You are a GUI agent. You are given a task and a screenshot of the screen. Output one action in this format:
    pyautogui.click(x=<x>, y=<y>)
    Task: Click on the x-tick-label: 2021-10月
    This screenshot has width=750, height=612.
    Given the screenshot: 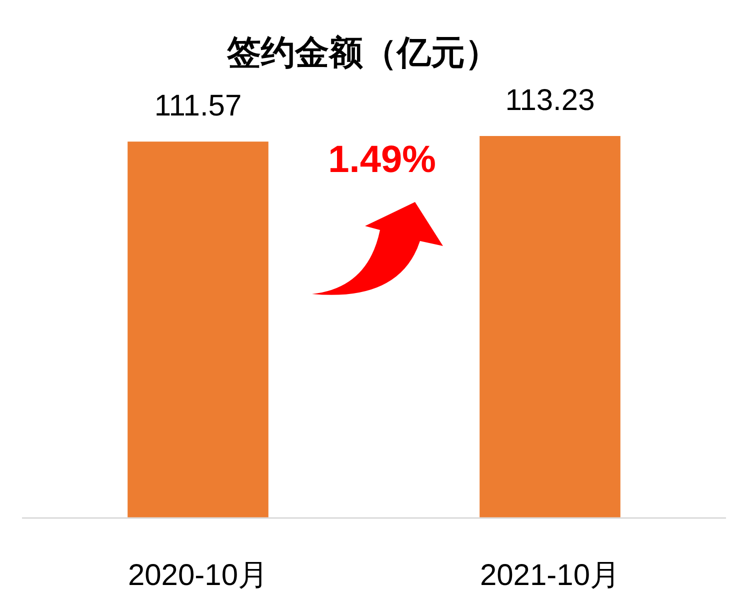 What is the action you would take?
    pyautogui.click(x=550, y=575)
    